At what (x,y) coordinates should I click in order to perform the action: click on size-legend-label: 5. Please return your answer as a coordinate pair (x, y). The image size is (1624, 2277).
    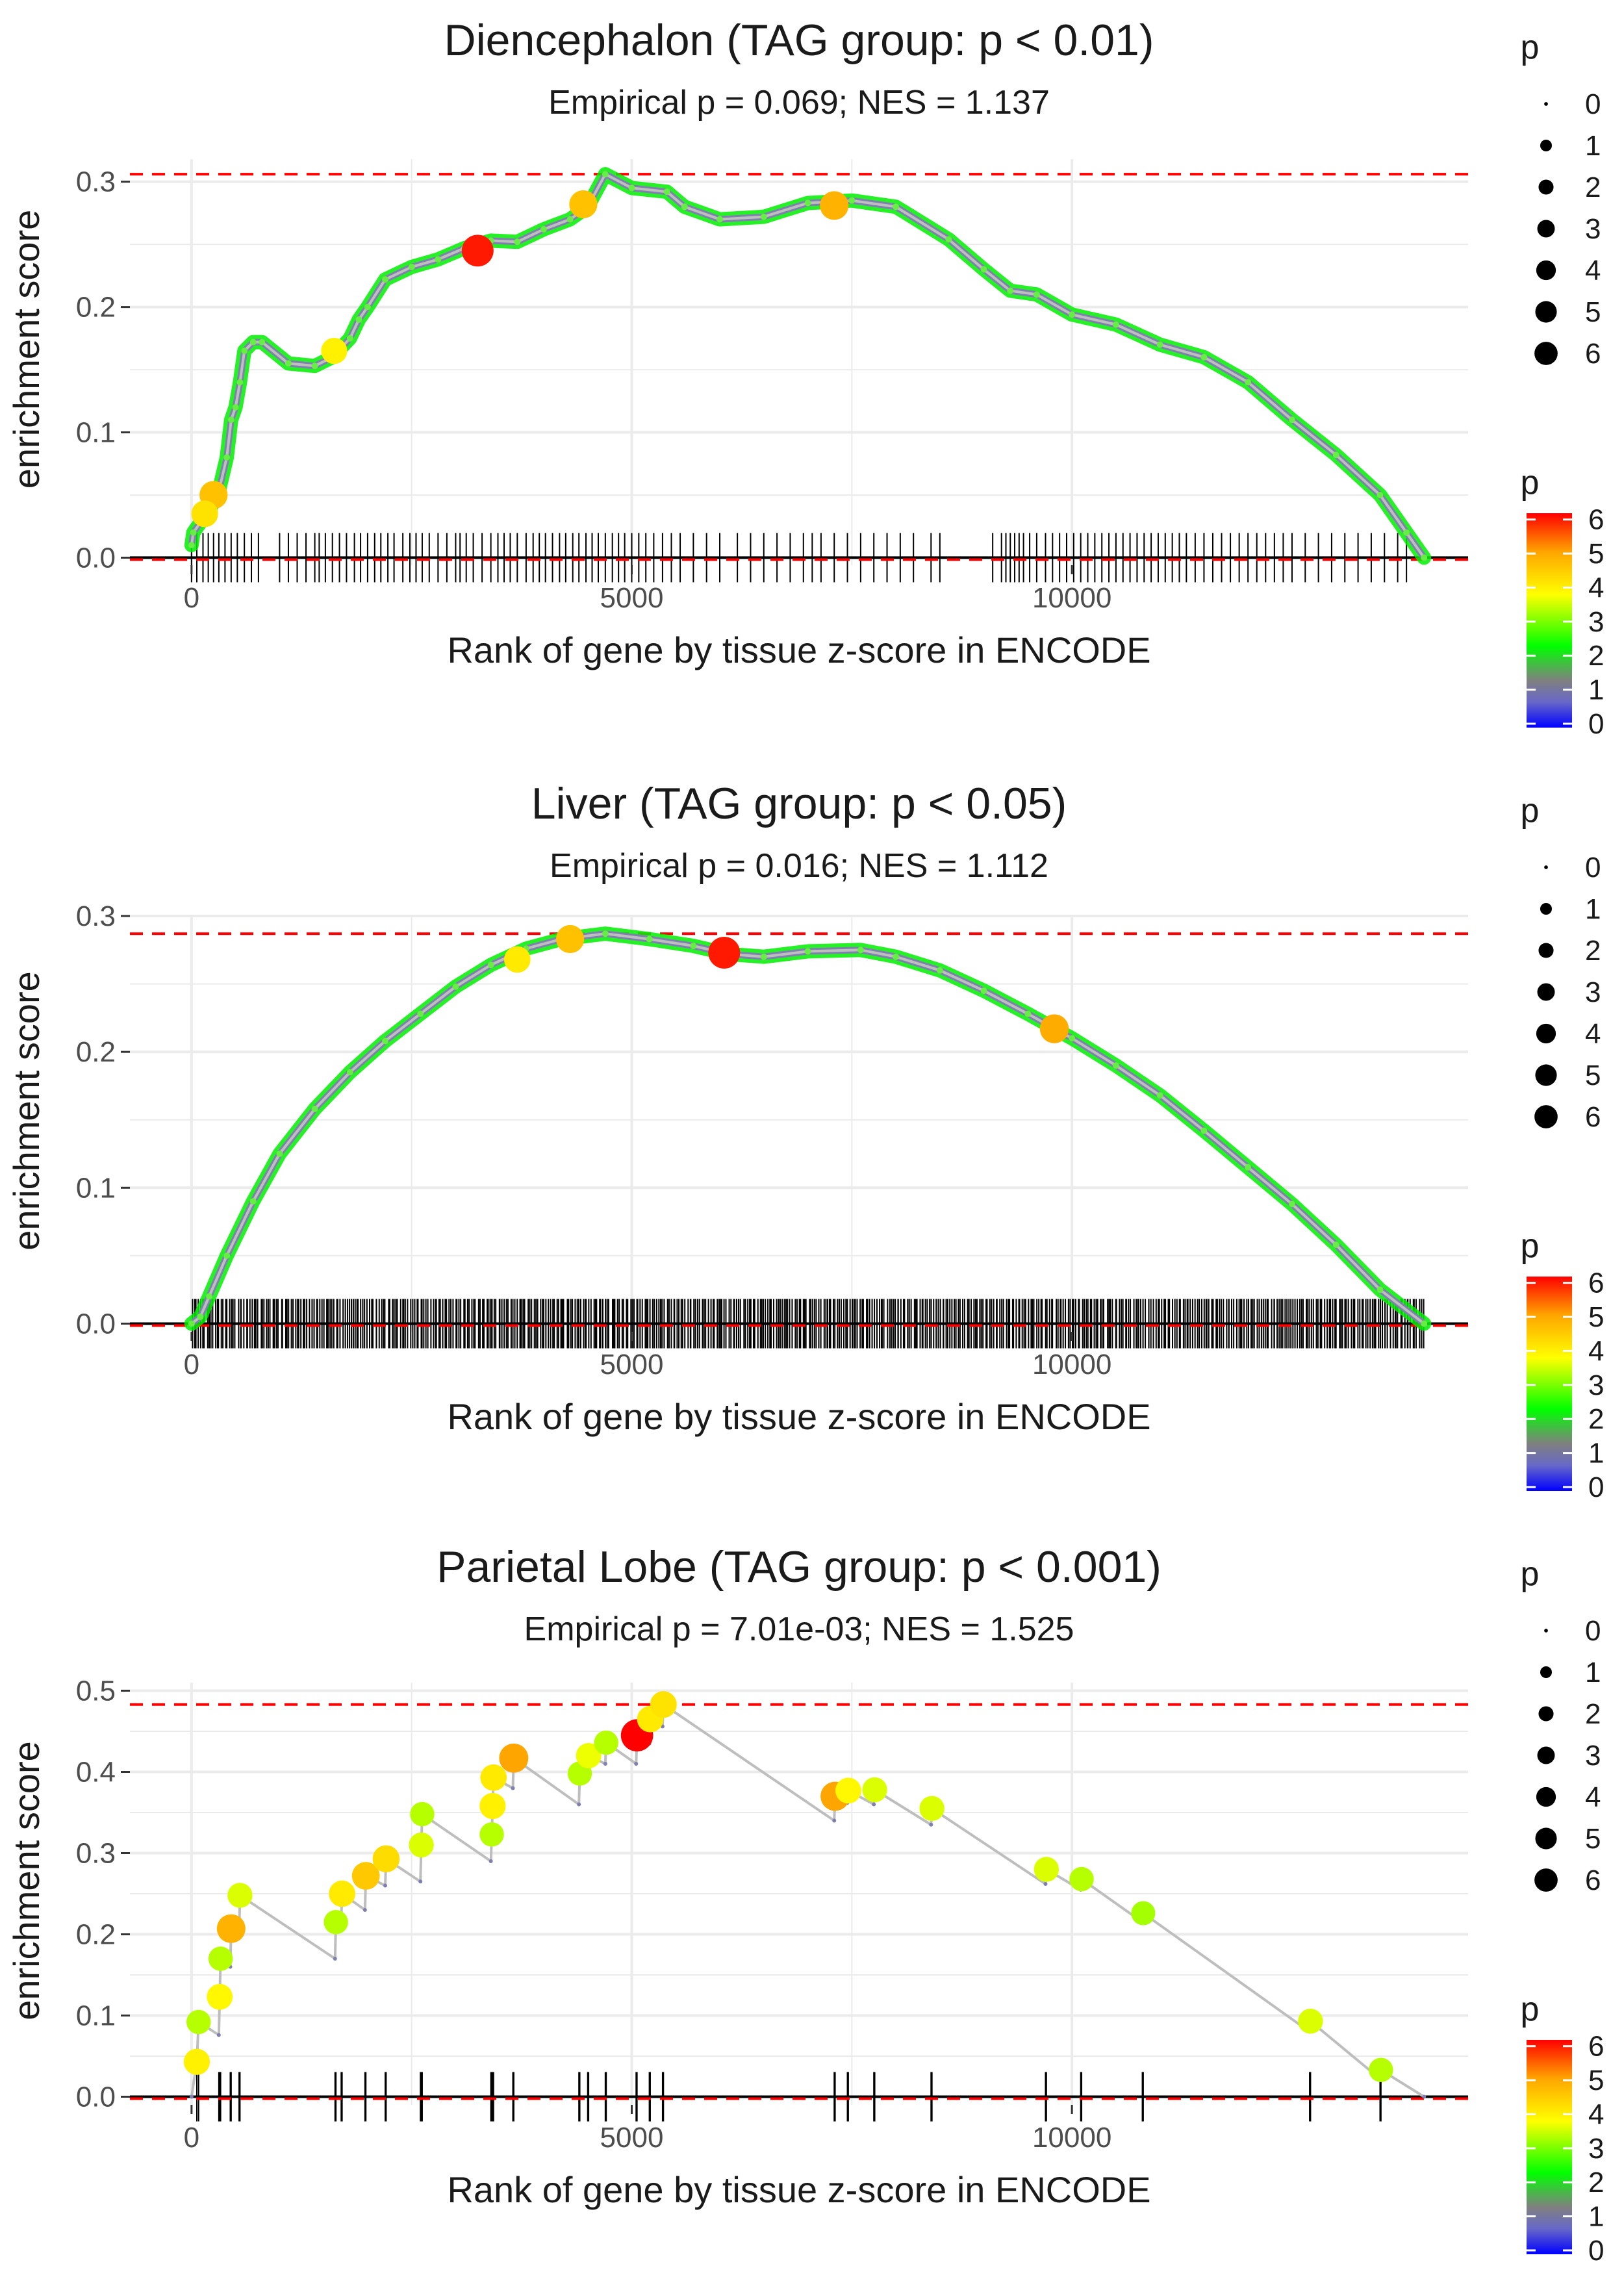
    Looking at the image, I should click on (1593, 1075).